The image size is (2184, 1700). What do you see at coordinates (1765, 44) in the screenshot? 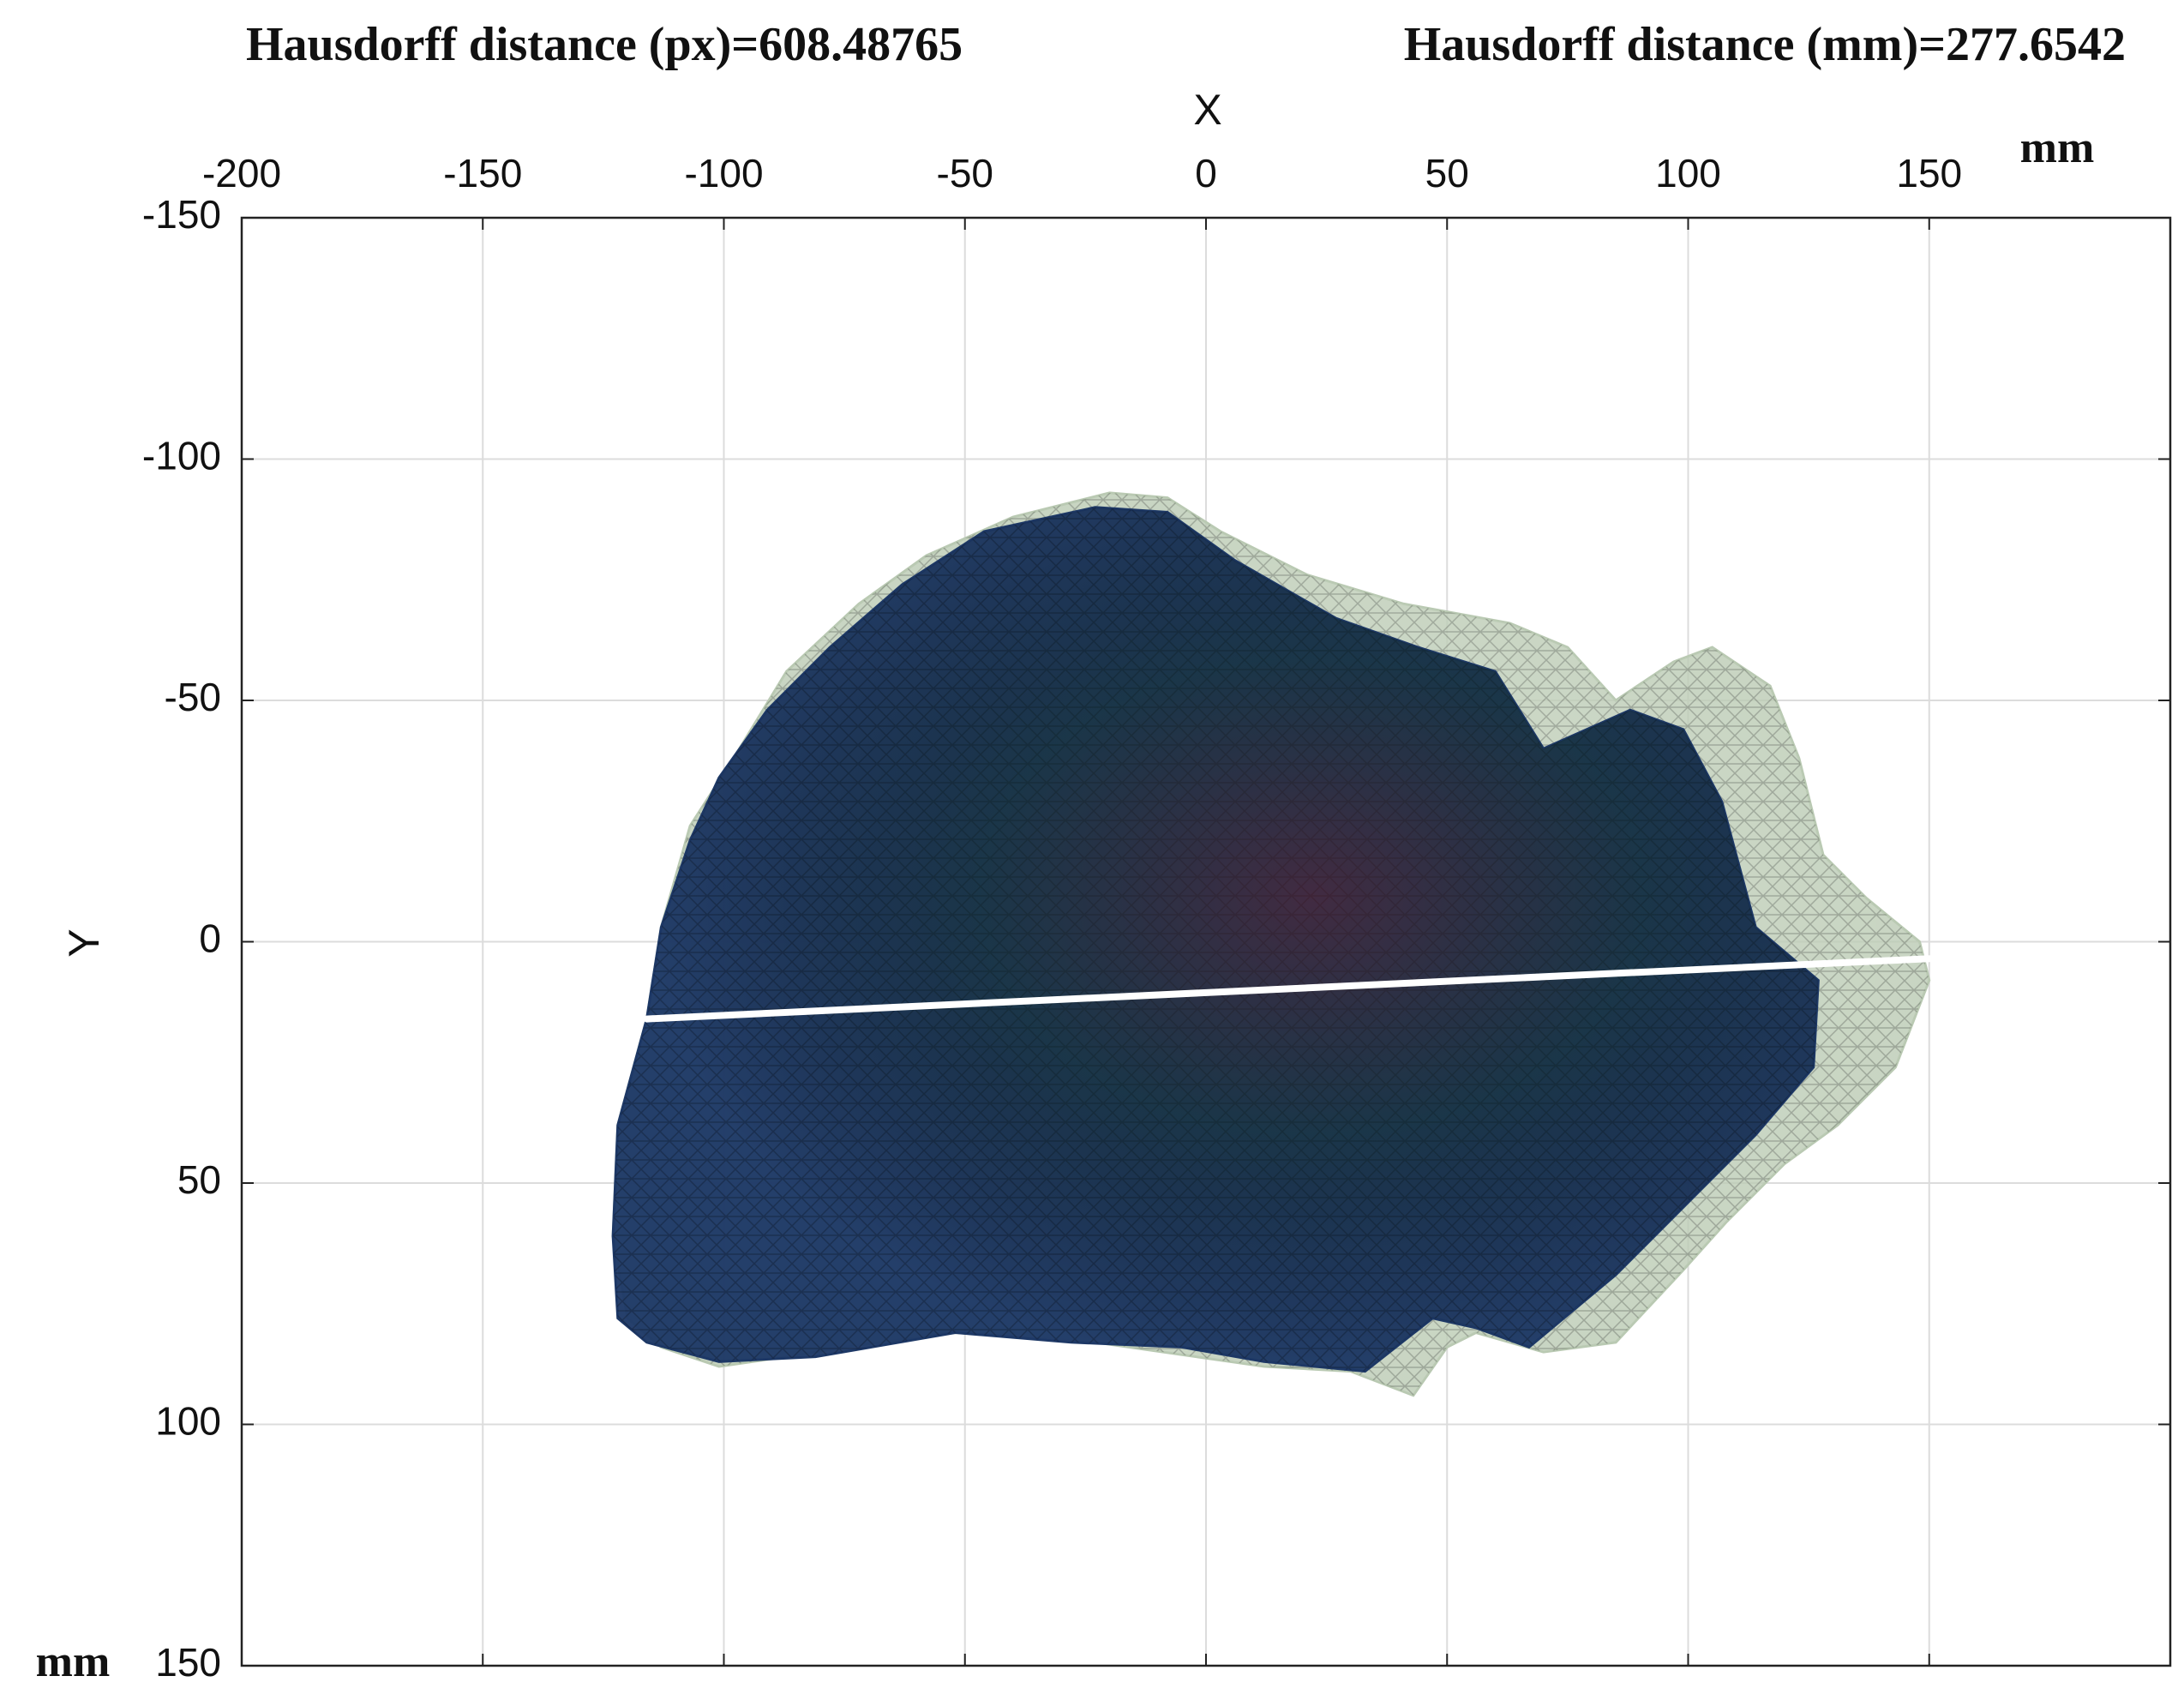
I see `title-mm: Hausdorff distance (mm)=277.6542` at bounding box center [1765, 44].